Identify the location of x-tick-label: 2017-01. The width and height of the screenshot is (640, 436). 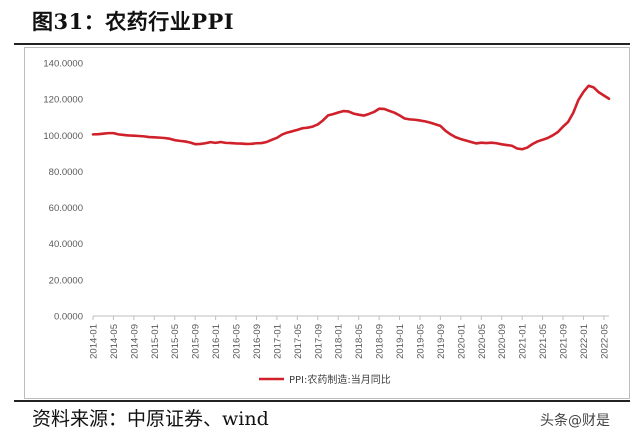
(277, 341).